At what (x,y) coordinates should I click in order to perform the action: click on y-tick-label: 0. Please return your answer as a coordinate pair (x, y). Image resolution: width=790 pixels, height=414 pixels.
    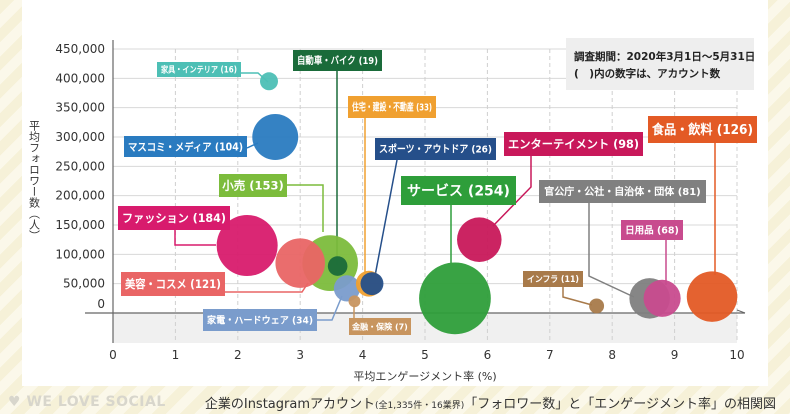
    Looking at the image, I should click on (101, 304).